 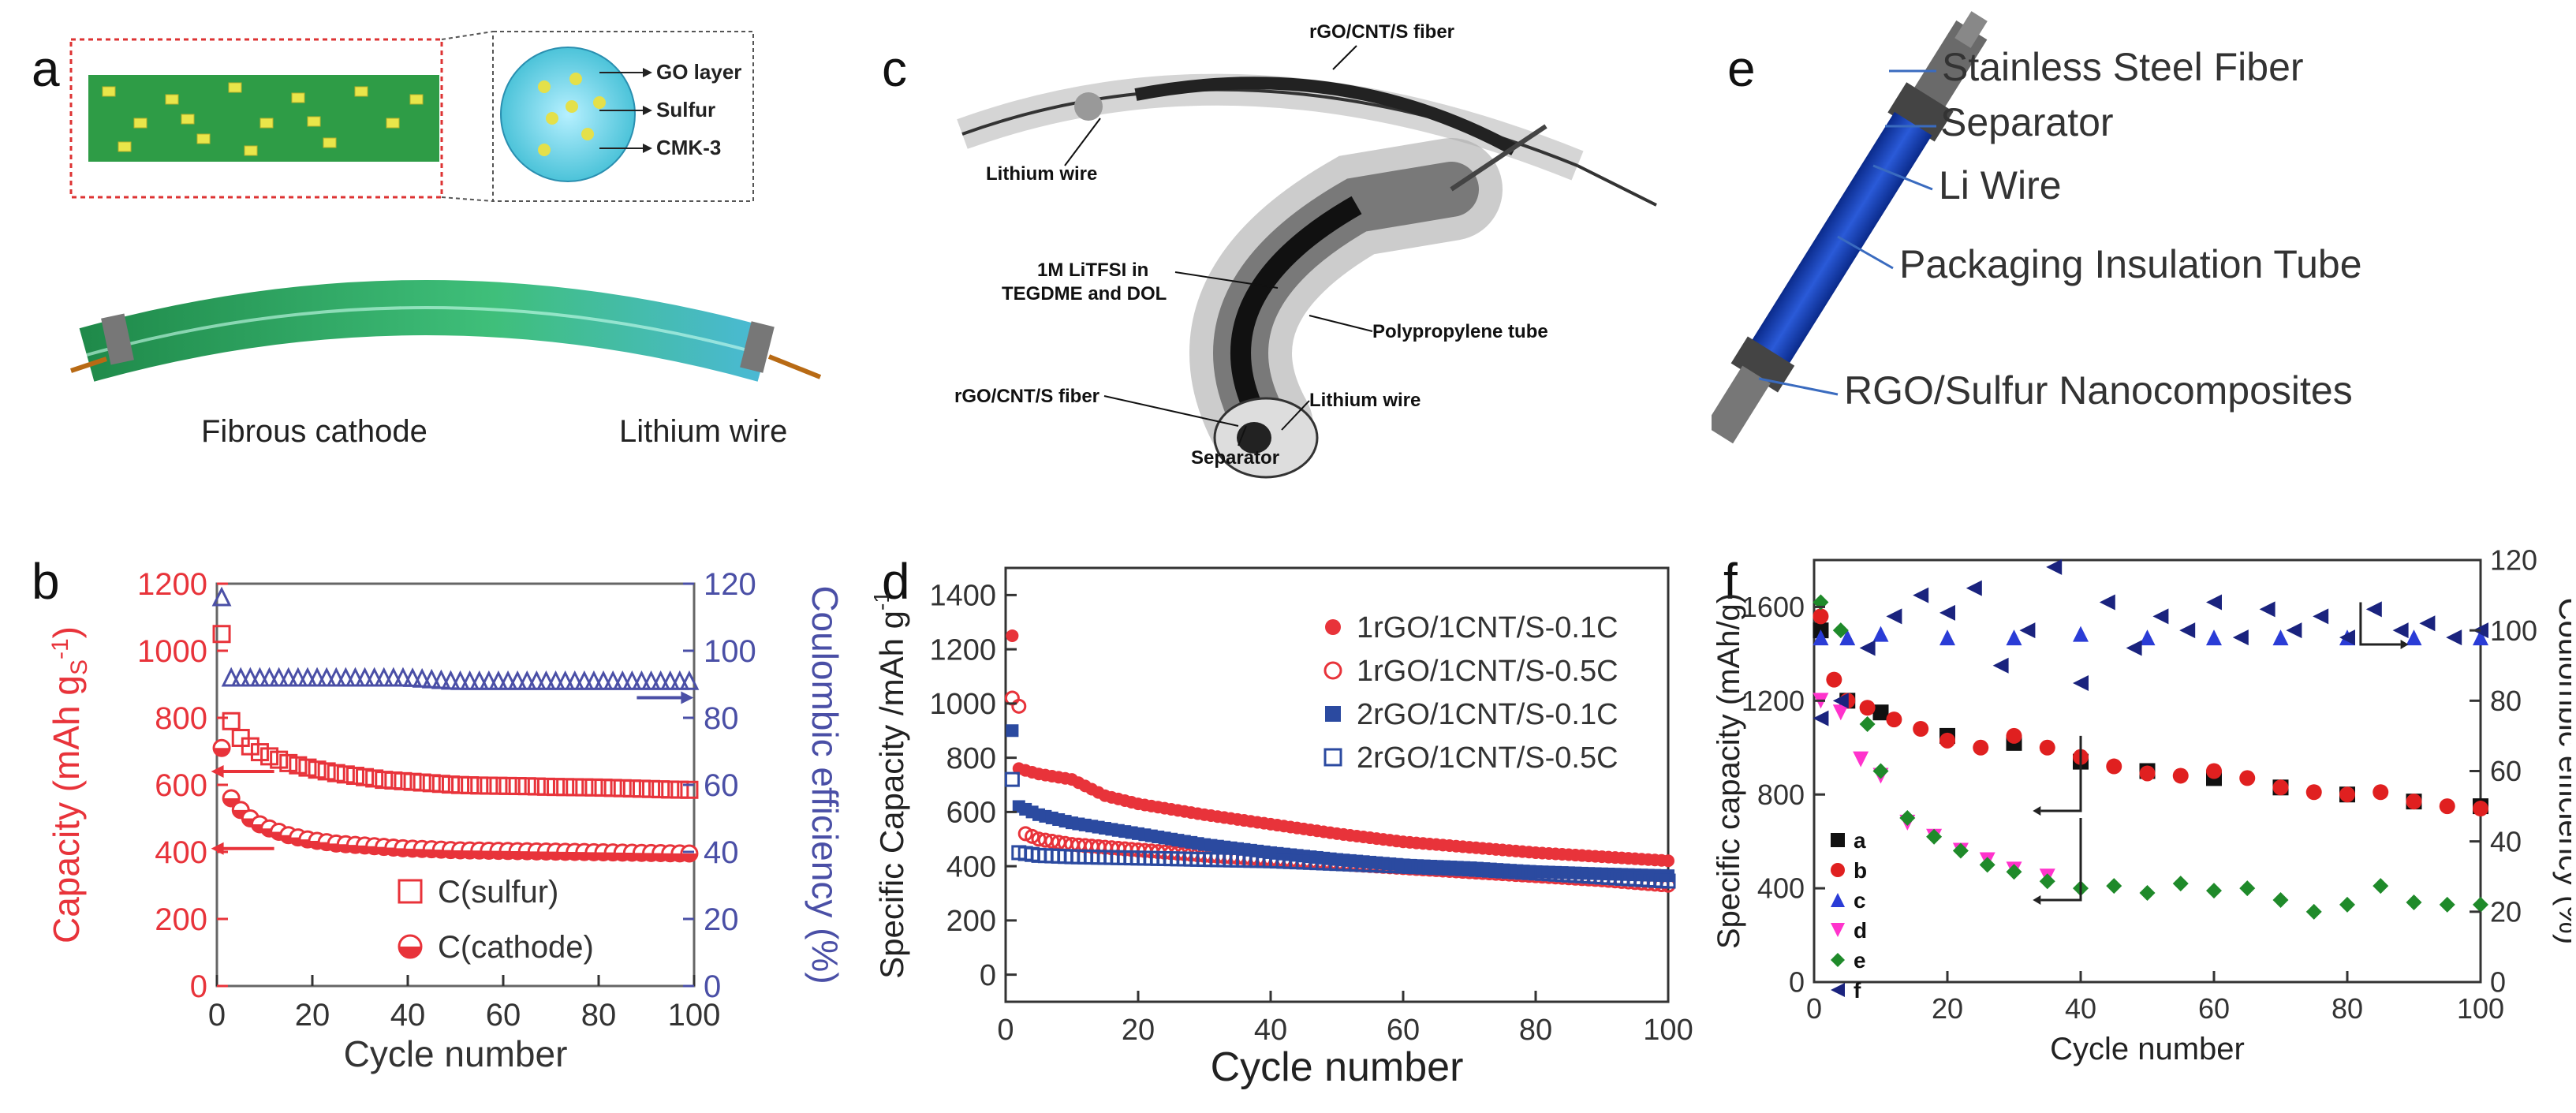 What do you see at coordinates (896, 582) in the screenshot?
I see `panel-letter-d: d` at bounding box center [896, 582].